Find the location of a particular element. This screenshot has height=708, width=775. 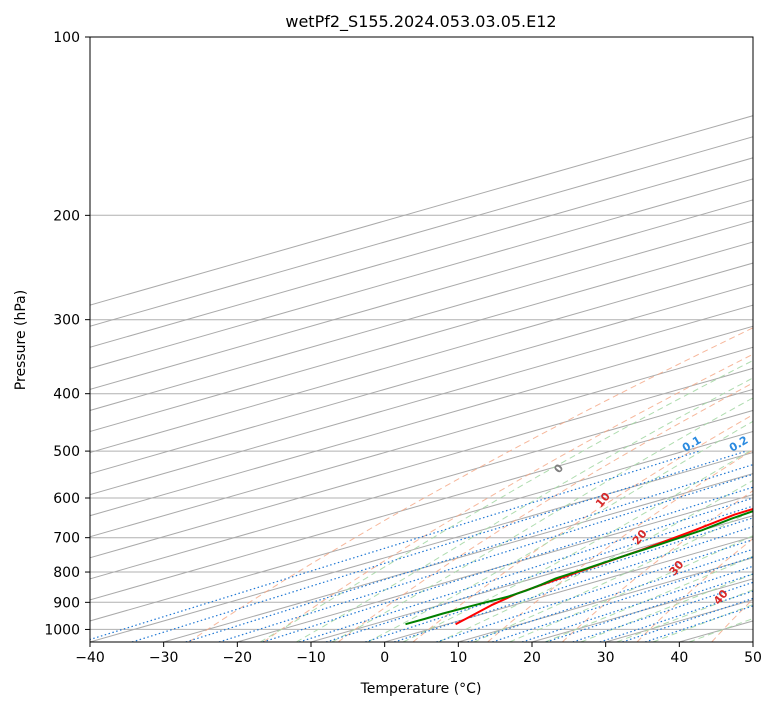

data-layer is located at coordinates (579, 566).